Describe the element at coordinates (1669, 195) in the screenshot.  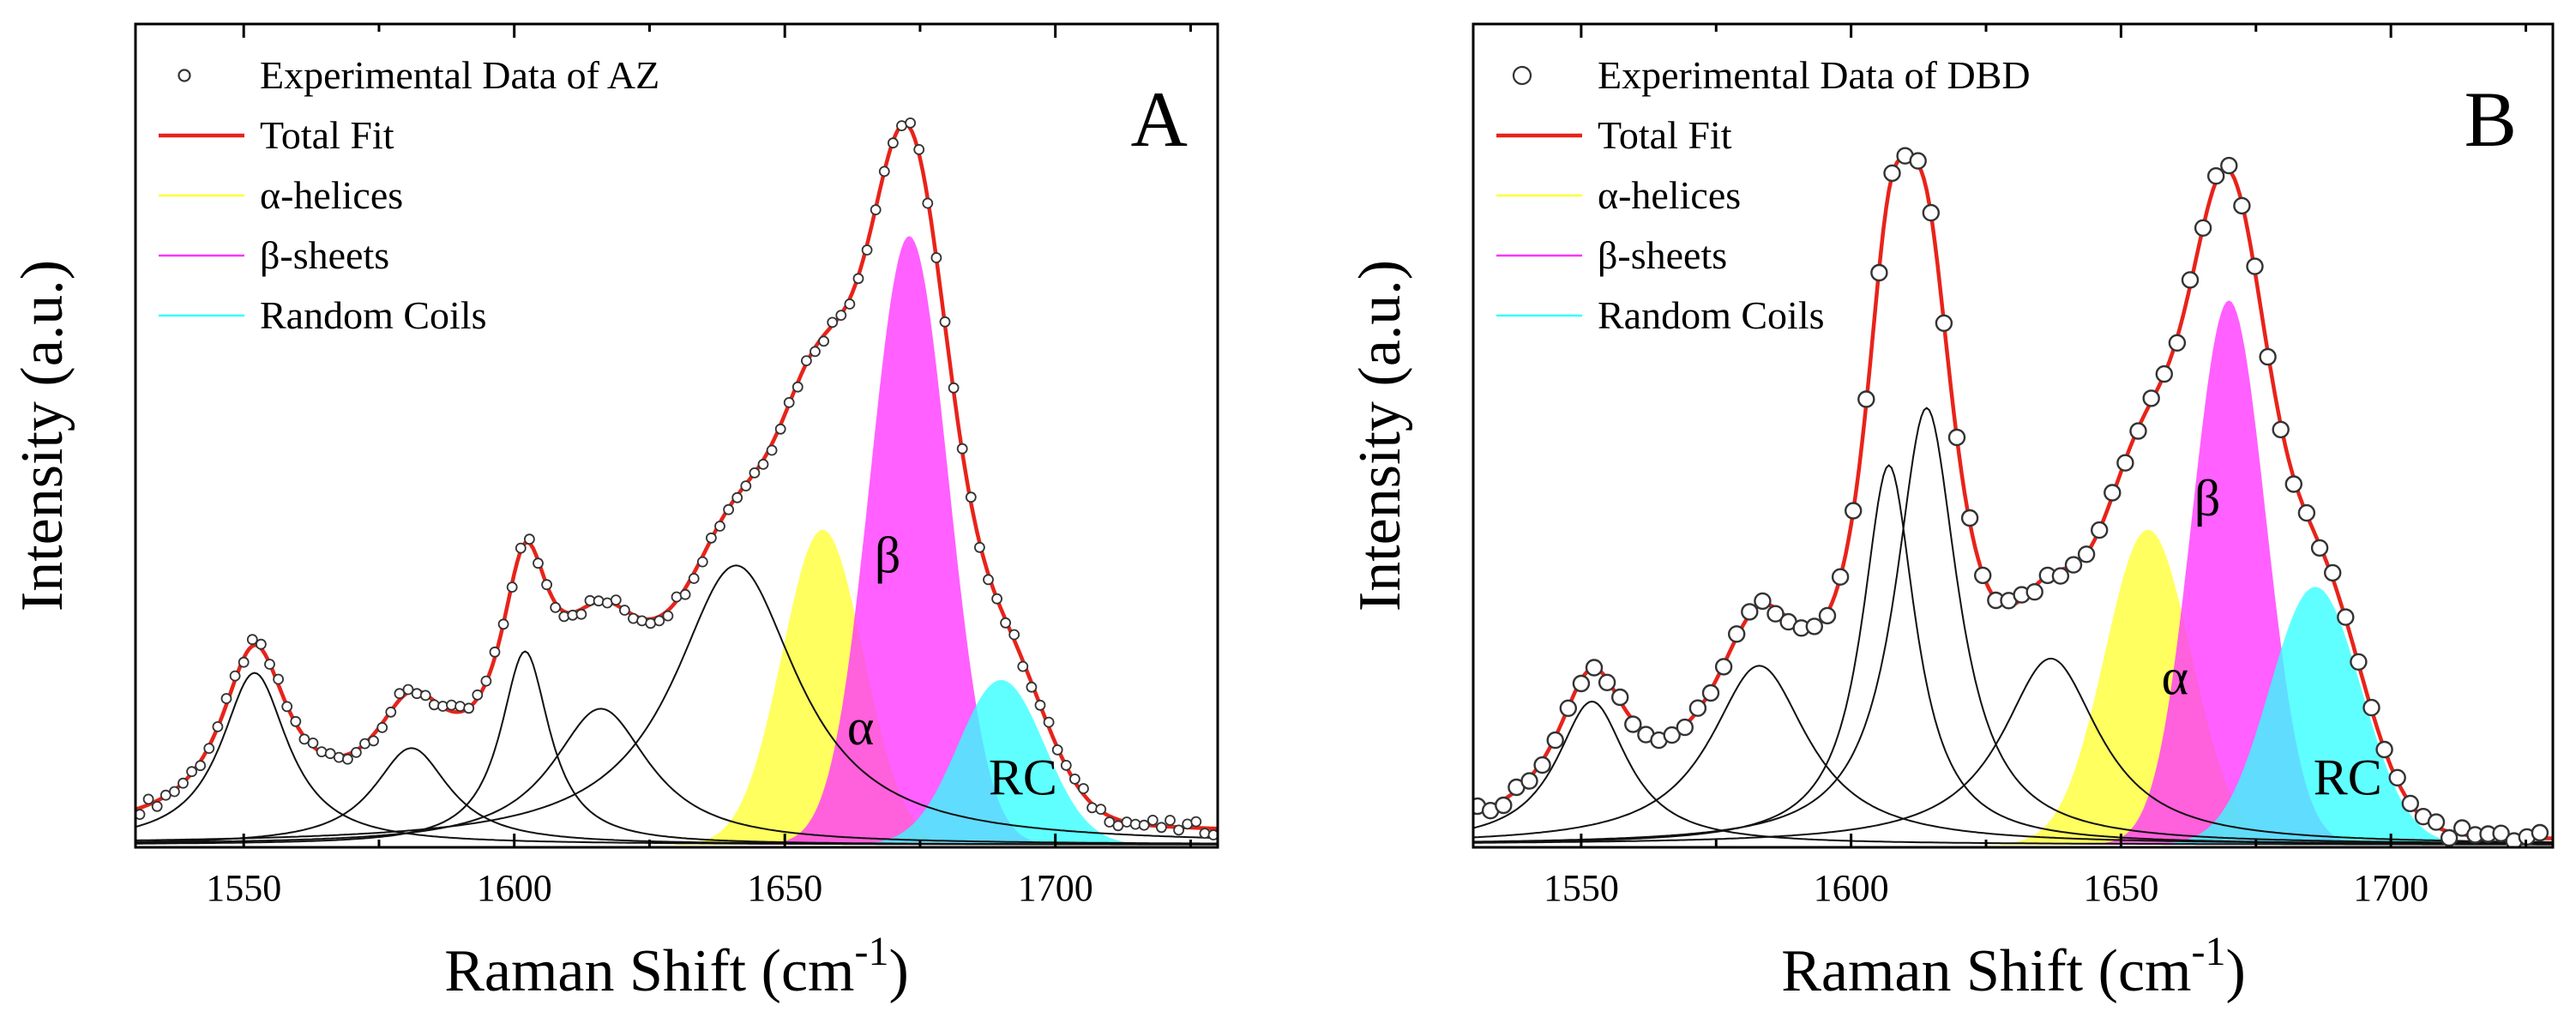
I see `legend-label: α-helices` at that location.